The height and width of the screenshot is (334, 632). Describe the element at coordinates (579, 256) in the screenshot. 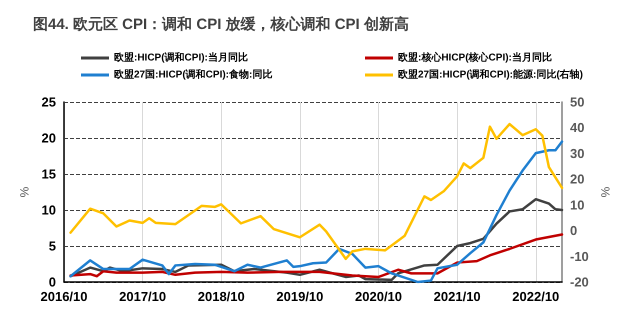

I see `y2-tick-label: -10` at that location.